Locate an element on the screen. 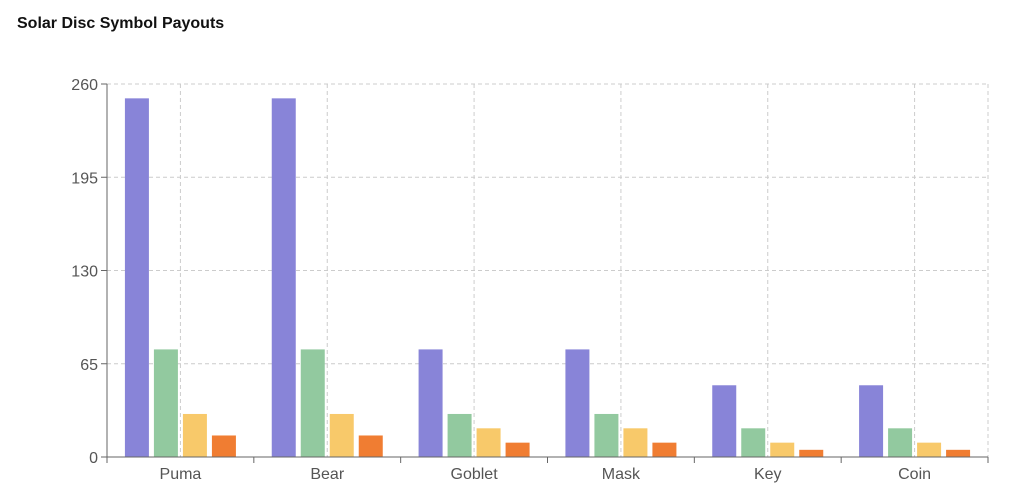 This screenshot has width=1024, height=501. x-tick-label: Key is located at coordinates (768, 474).